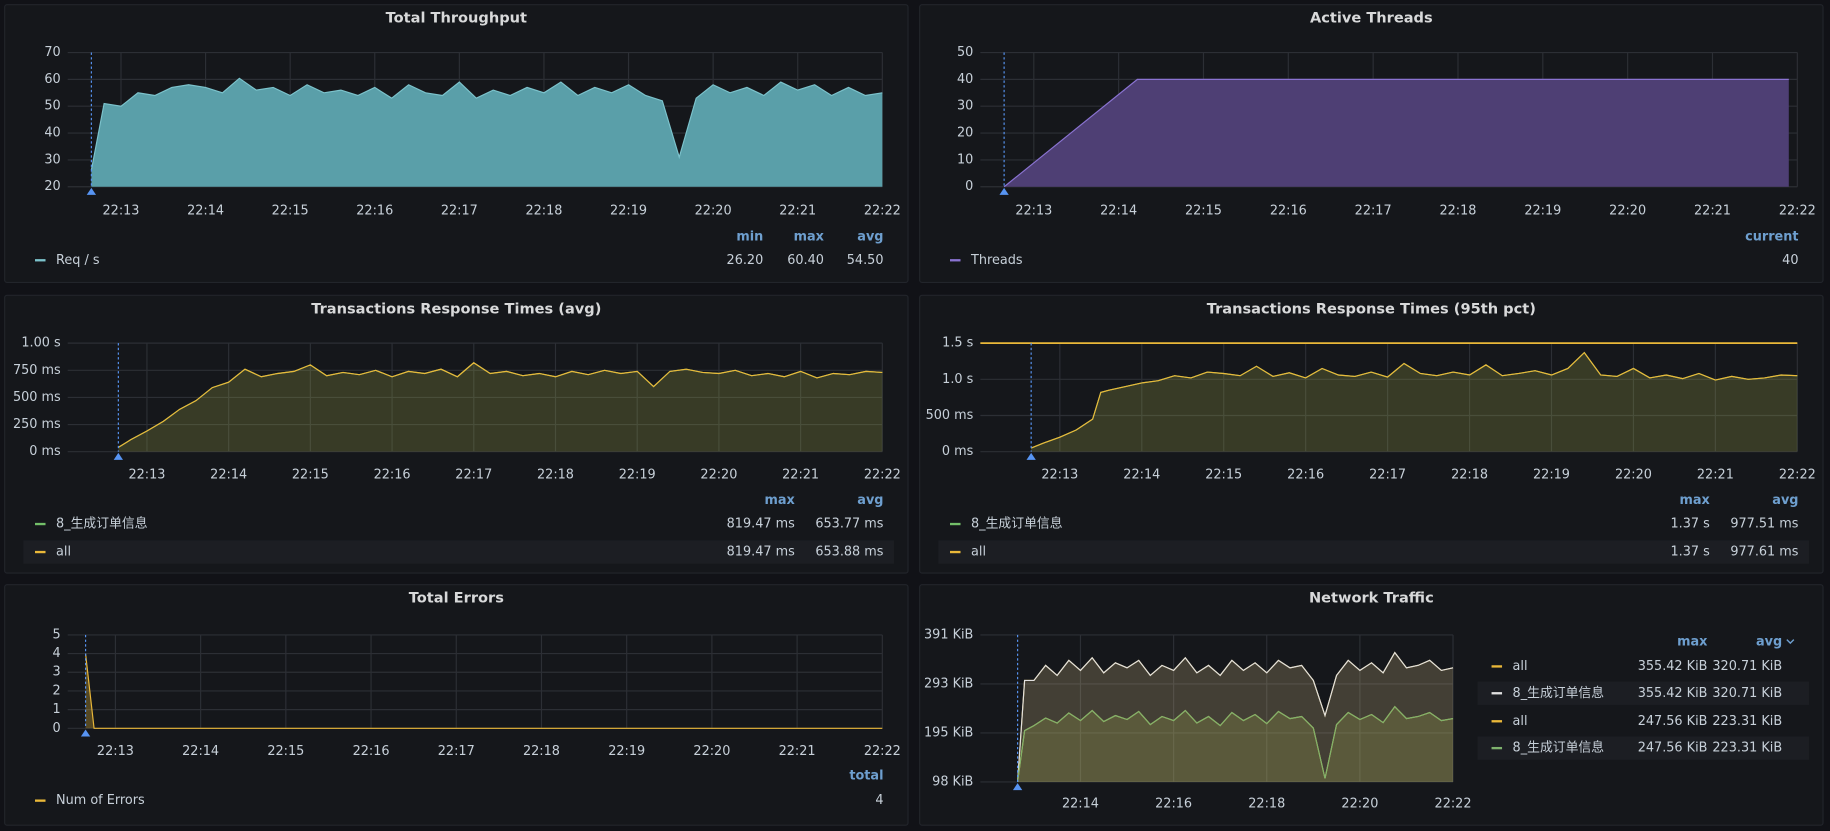 The image size is (1830, 831). Describe the element at coordinates (1764, 524) in the screenshot. I see `legend-stat: 977.51 ms` at that location.